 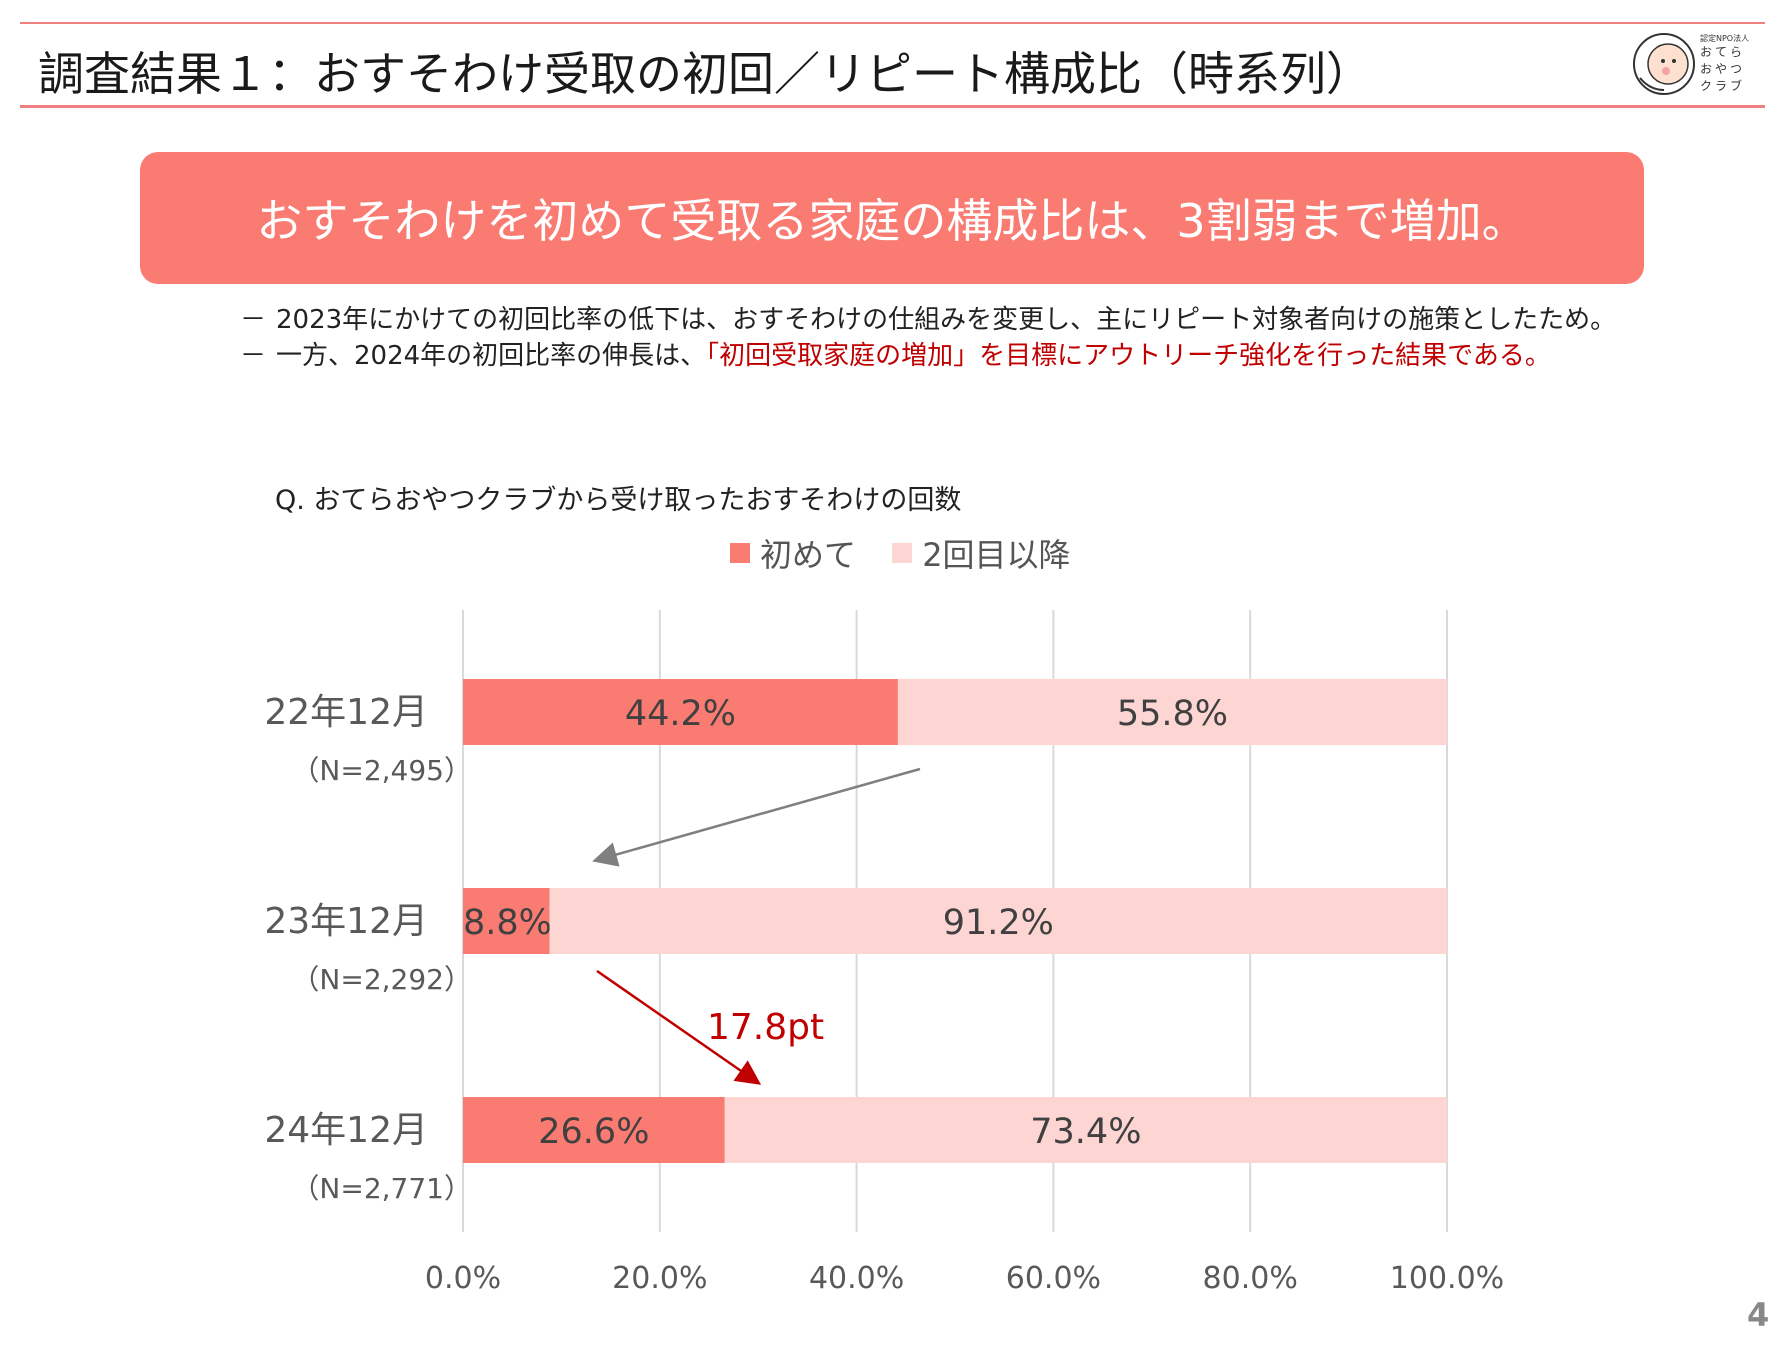 What do you see at coordinates (491, 356) in the screenshot?
I see `bullet-text: 一方、2024年の初回比率の伸長は、` at bounding box center [491, 356].